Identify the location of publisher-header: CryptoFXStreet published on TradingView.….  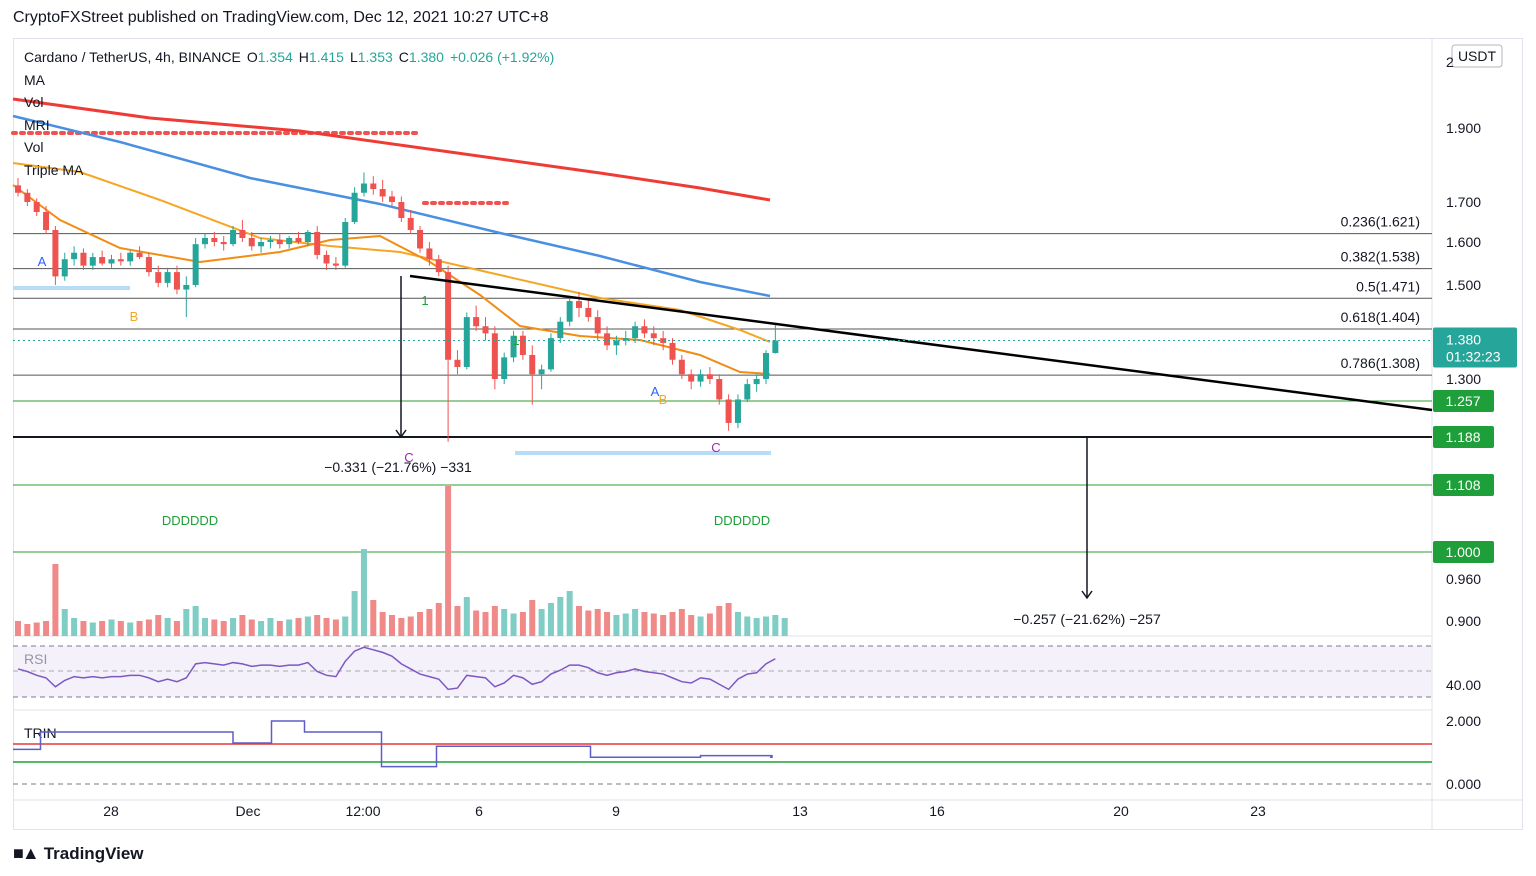
(281, 17).